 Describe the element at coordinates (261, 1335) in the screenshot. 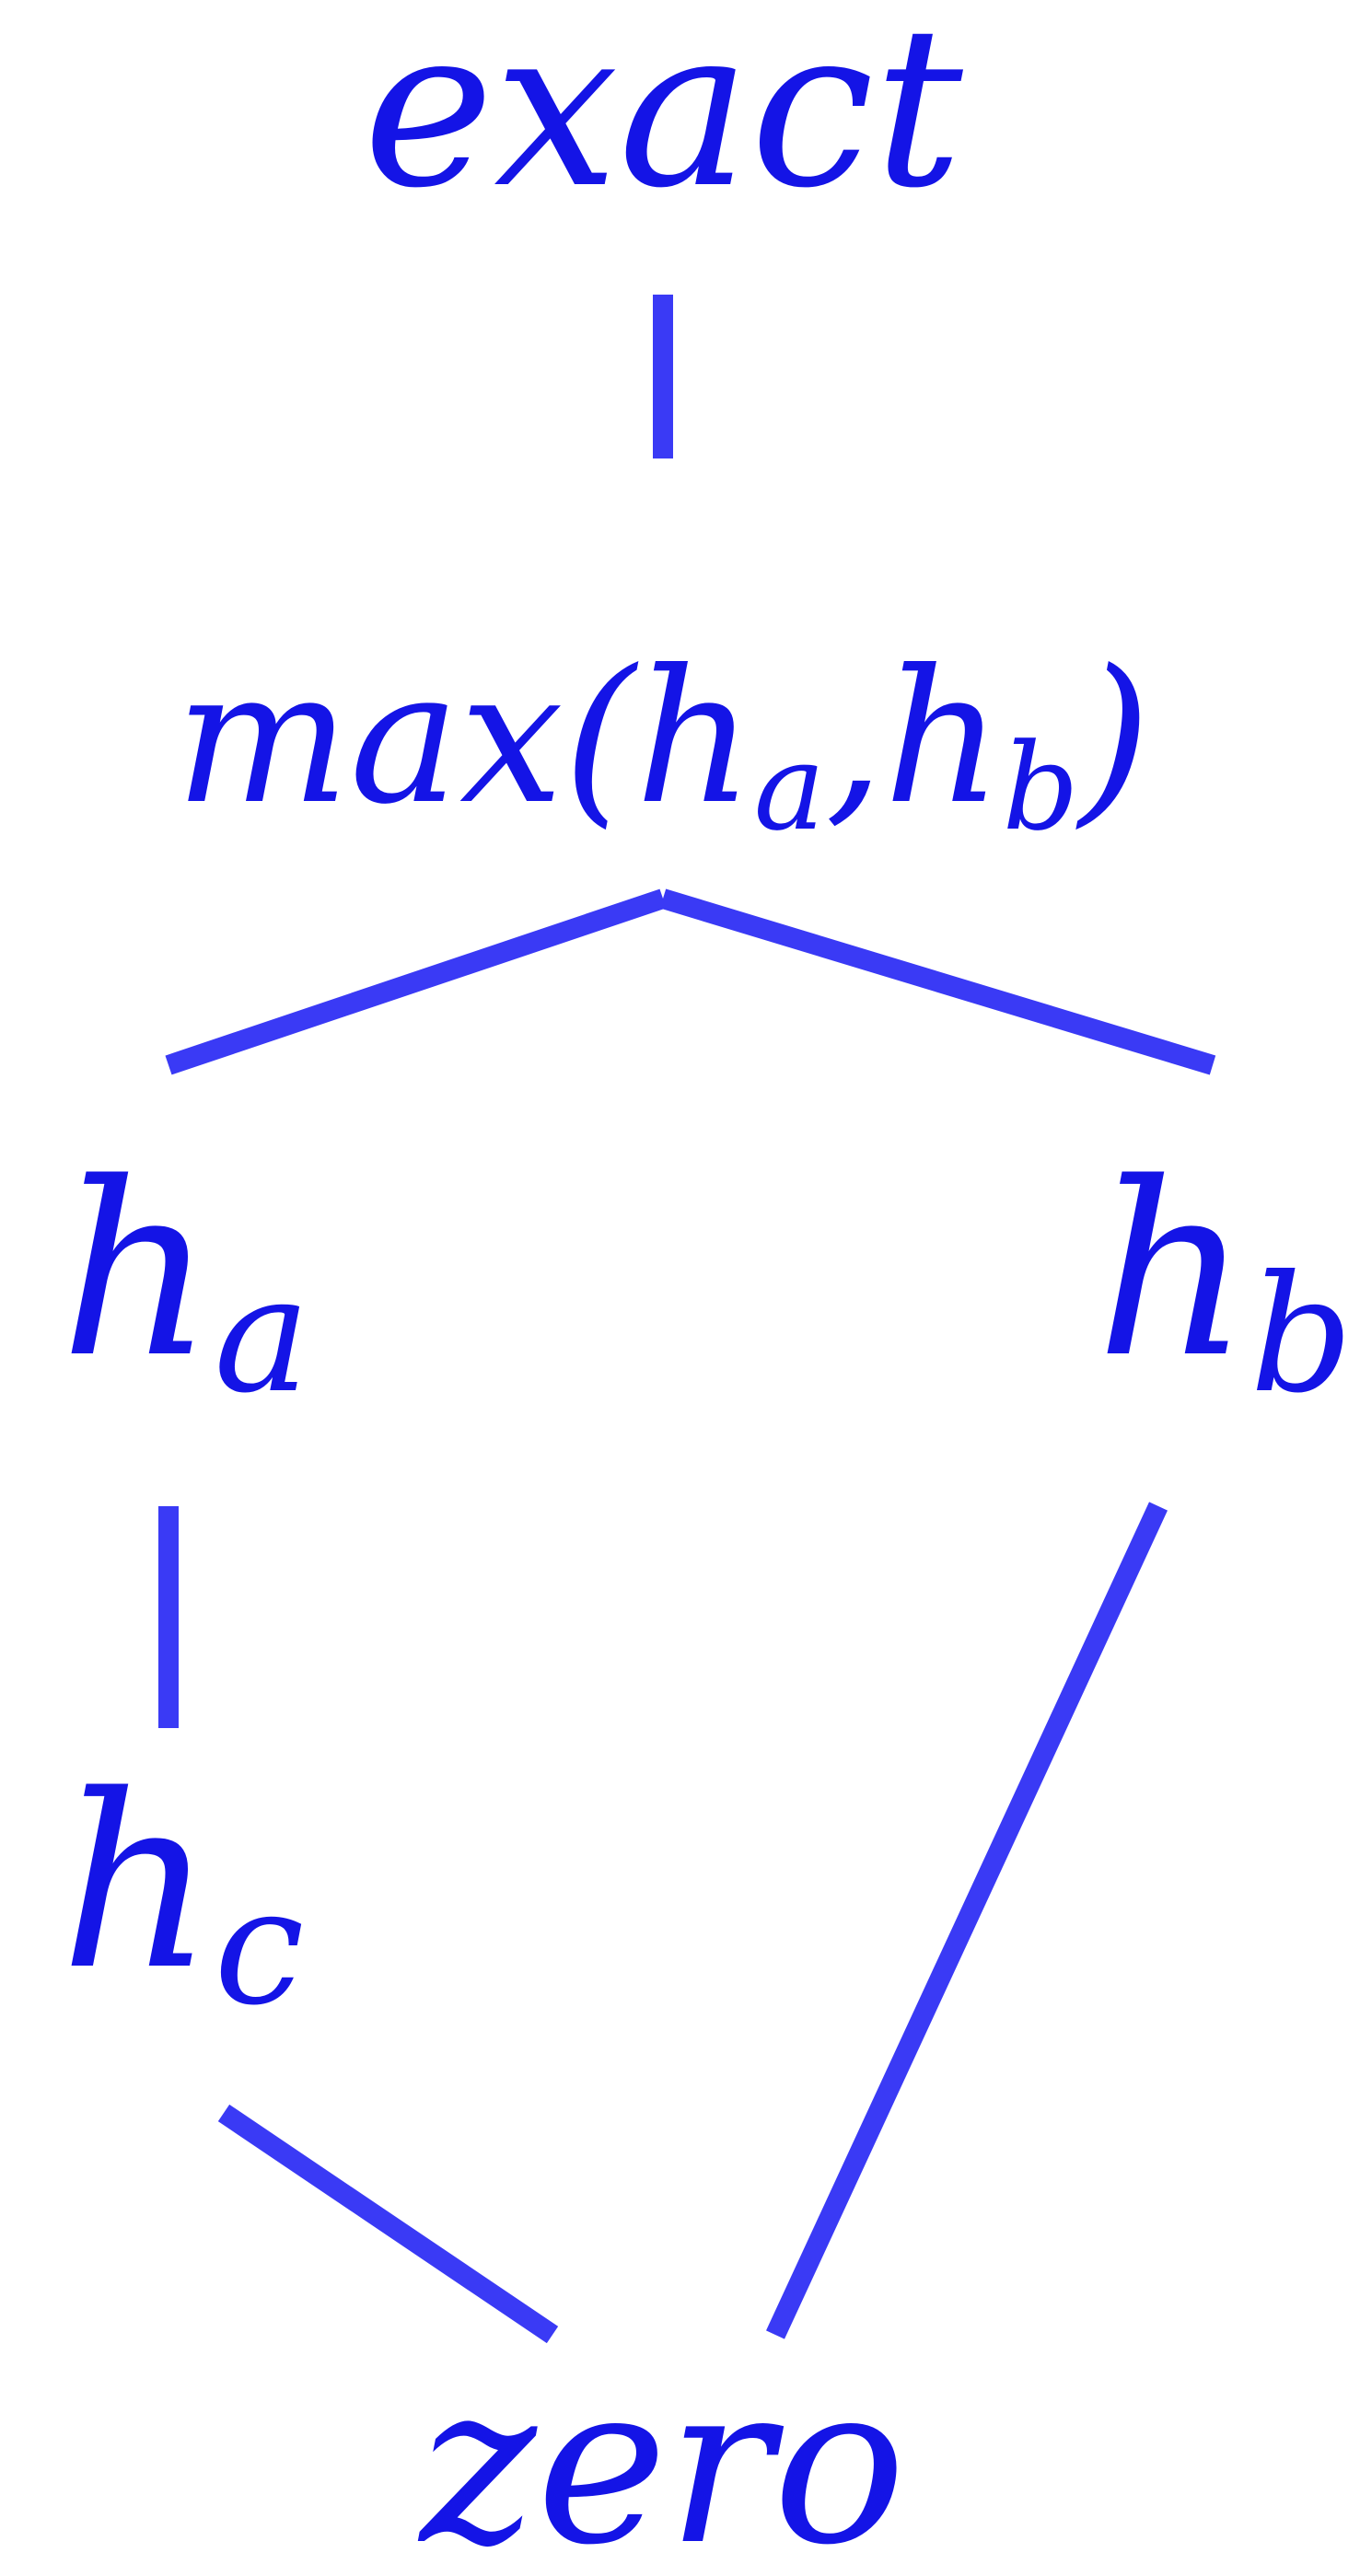

I see `ha-sub: a` at that location.